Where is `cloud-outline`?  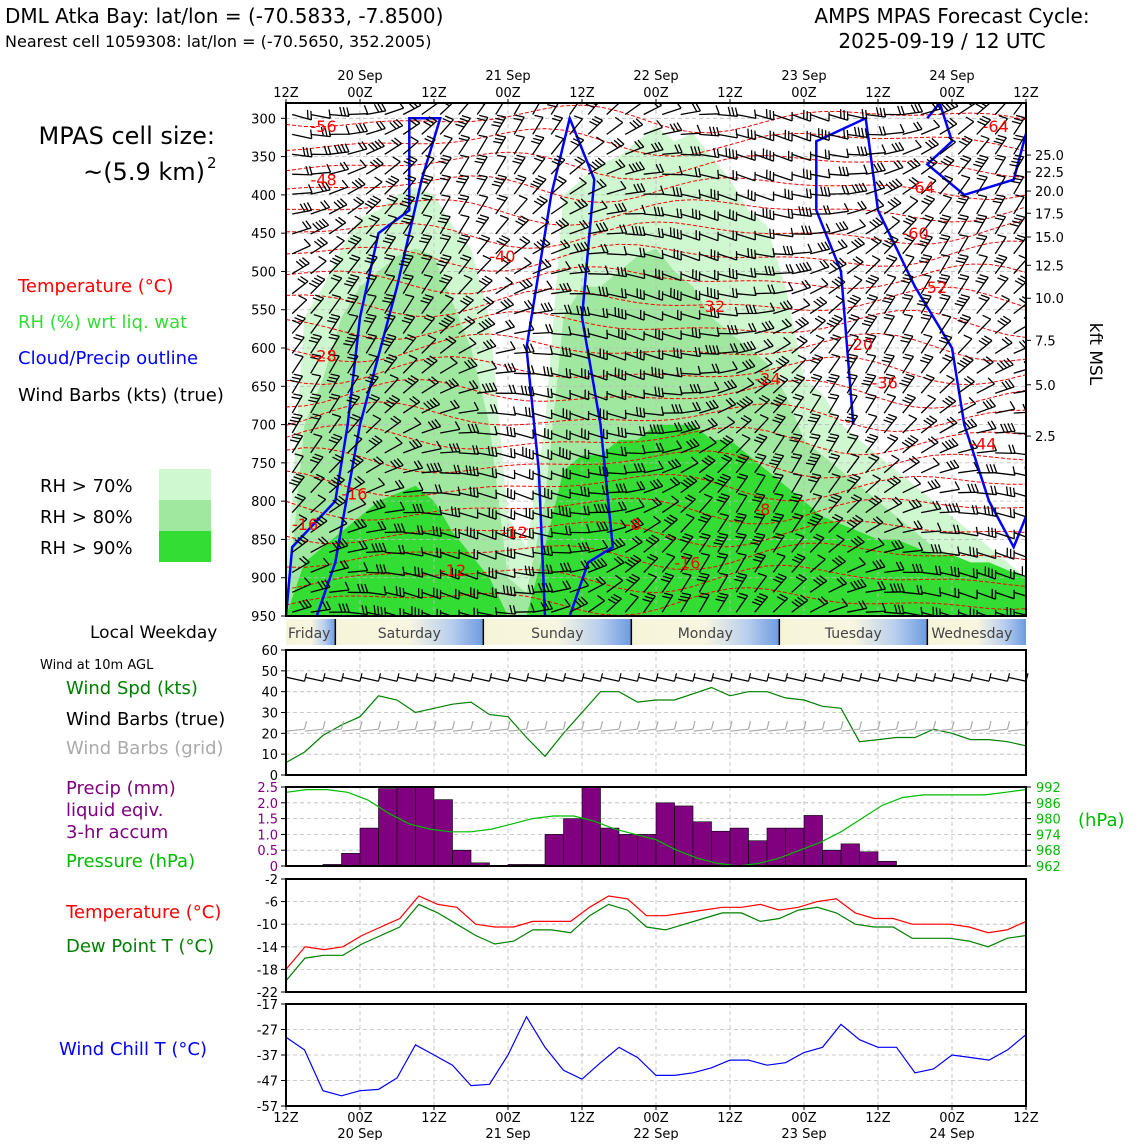
cloud-outline is located at coordinates (920, 333).